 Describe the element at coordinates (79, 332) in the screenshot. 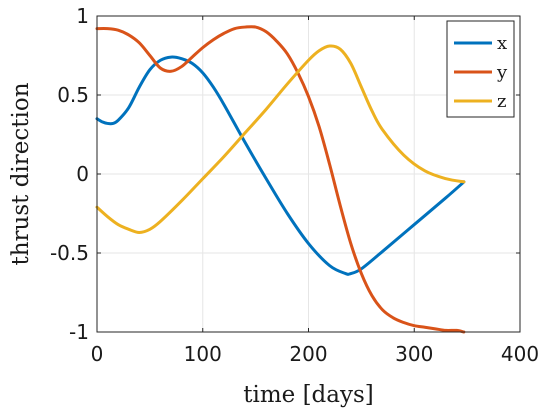

I see `y-tick-label-0: -1` at that location.